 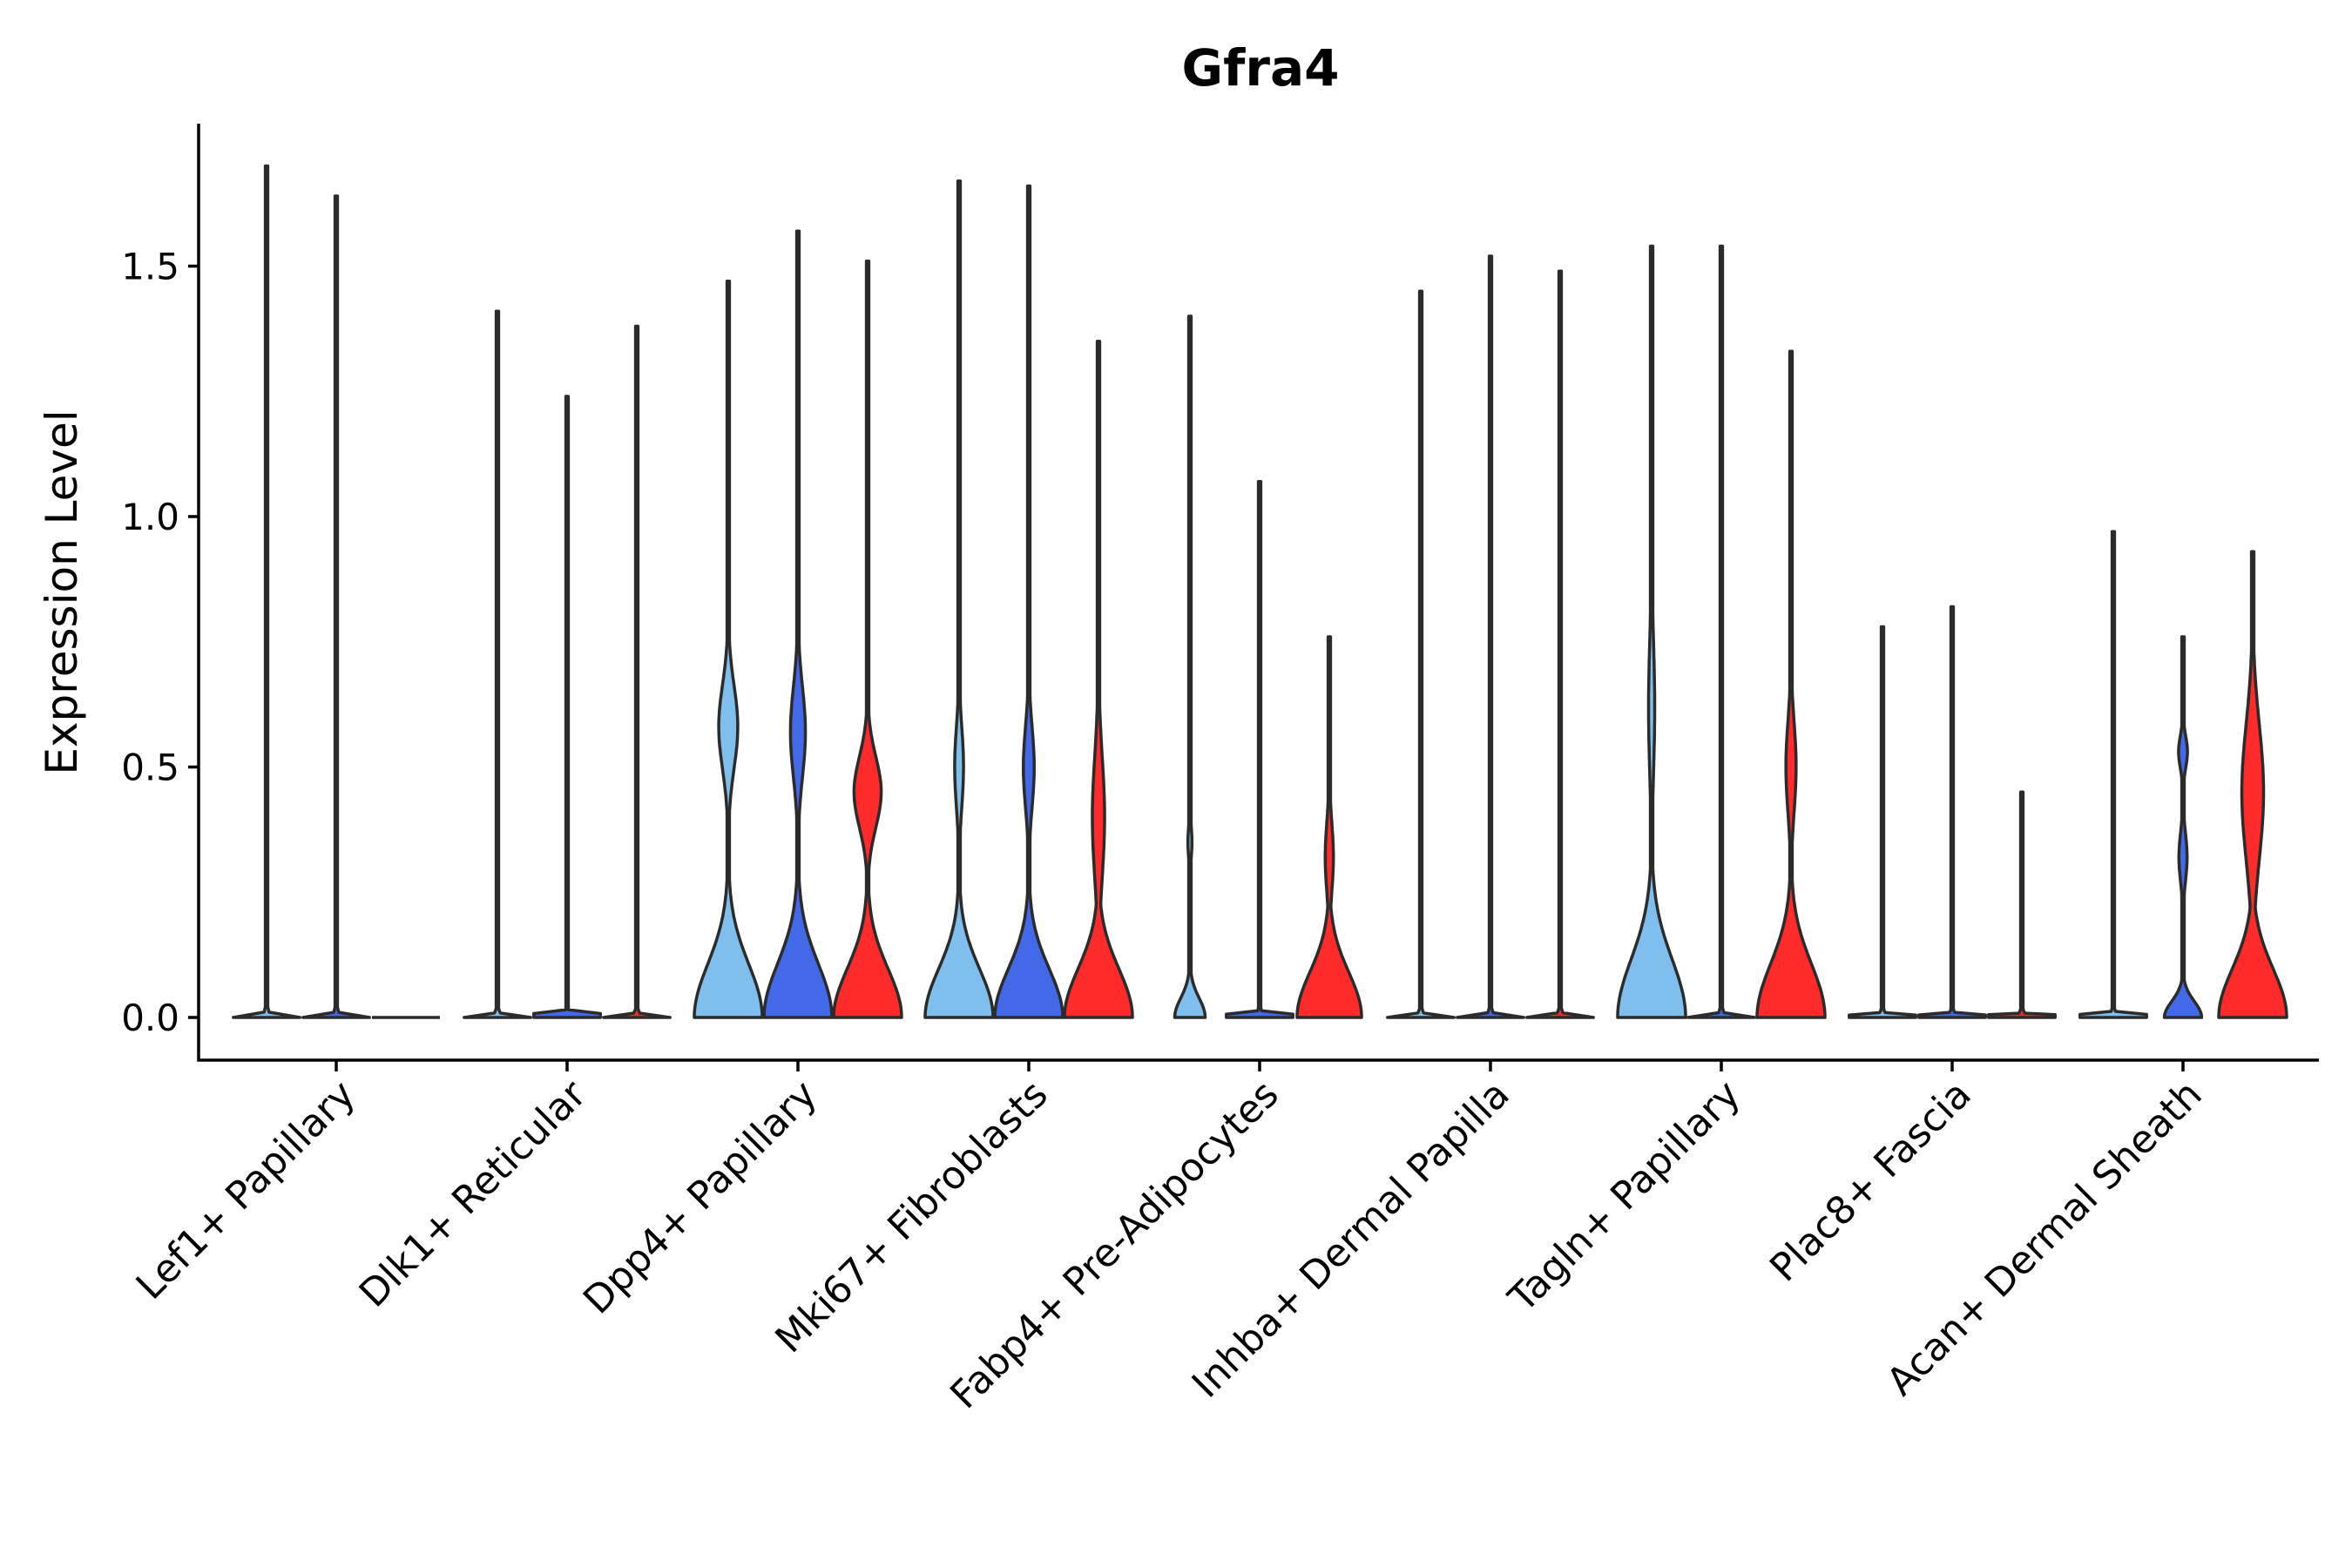 I want to click on violin-tagln-papillary-g2, so click(x=1791, y=684).